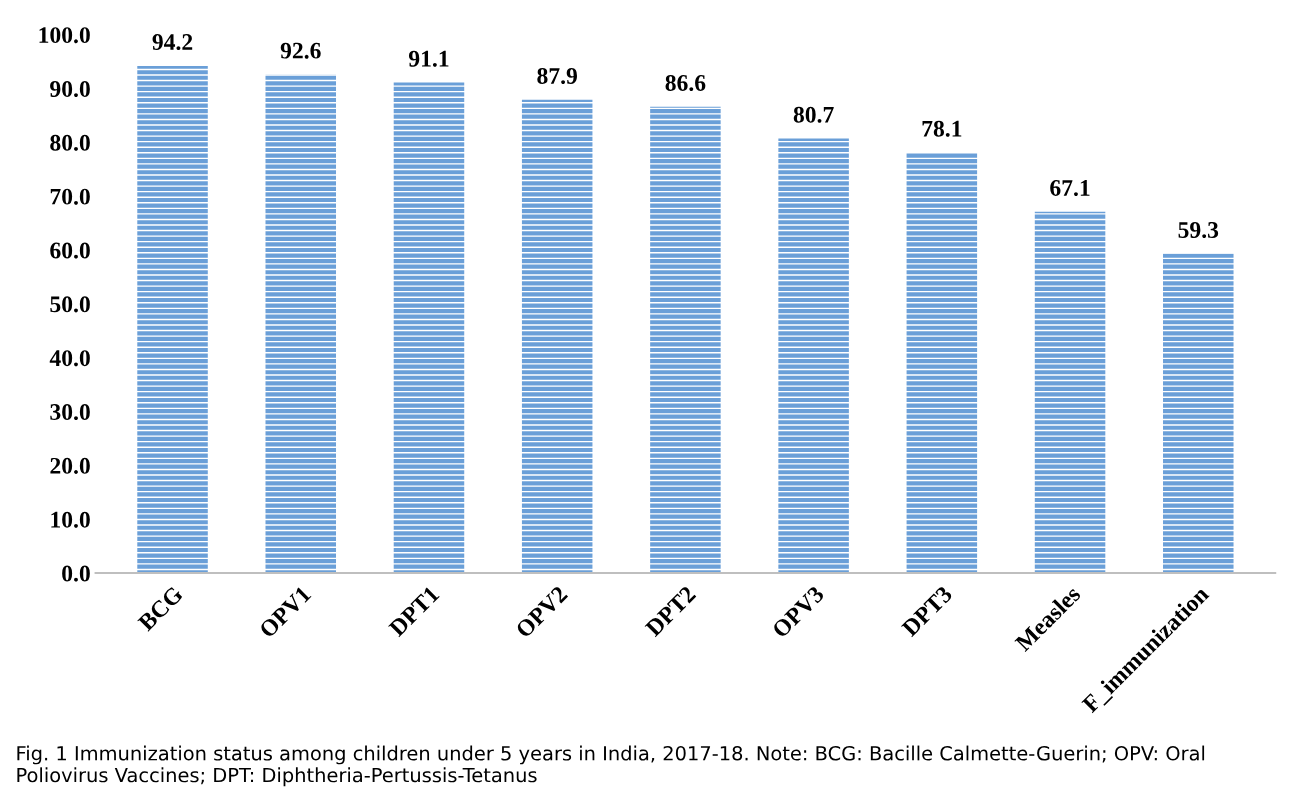 This screenshot has height=806, width=1292. I want to click on data-label: 78.1, so click(942, 128).